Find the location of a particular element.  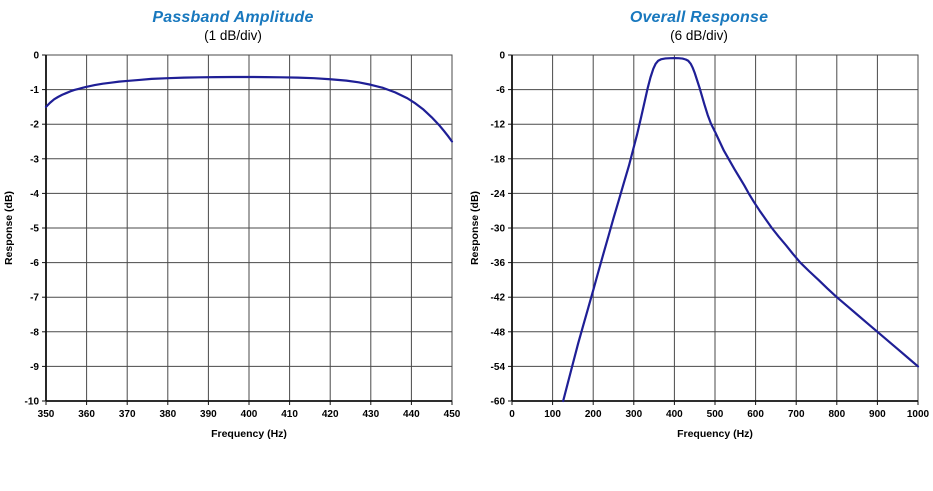

x-tick-label: 0 is located at coordinates (512, 414).